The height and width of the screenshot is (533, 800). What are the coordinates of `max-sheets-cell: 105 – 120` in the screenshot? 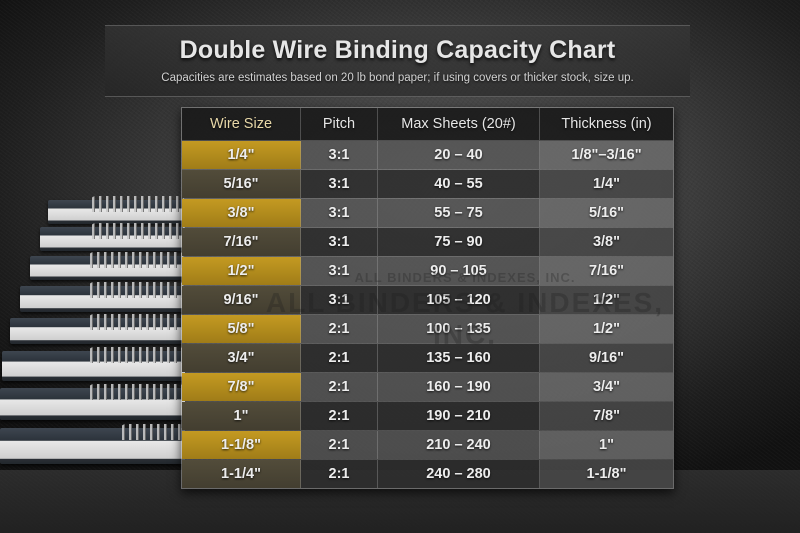 It's located at (459, 300).